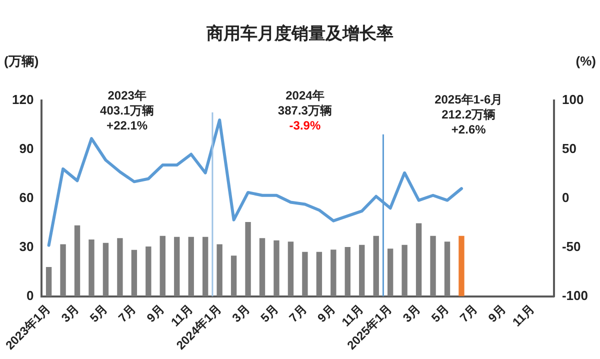  I want to click on y2-tick-label: -50, so click(571, 246).